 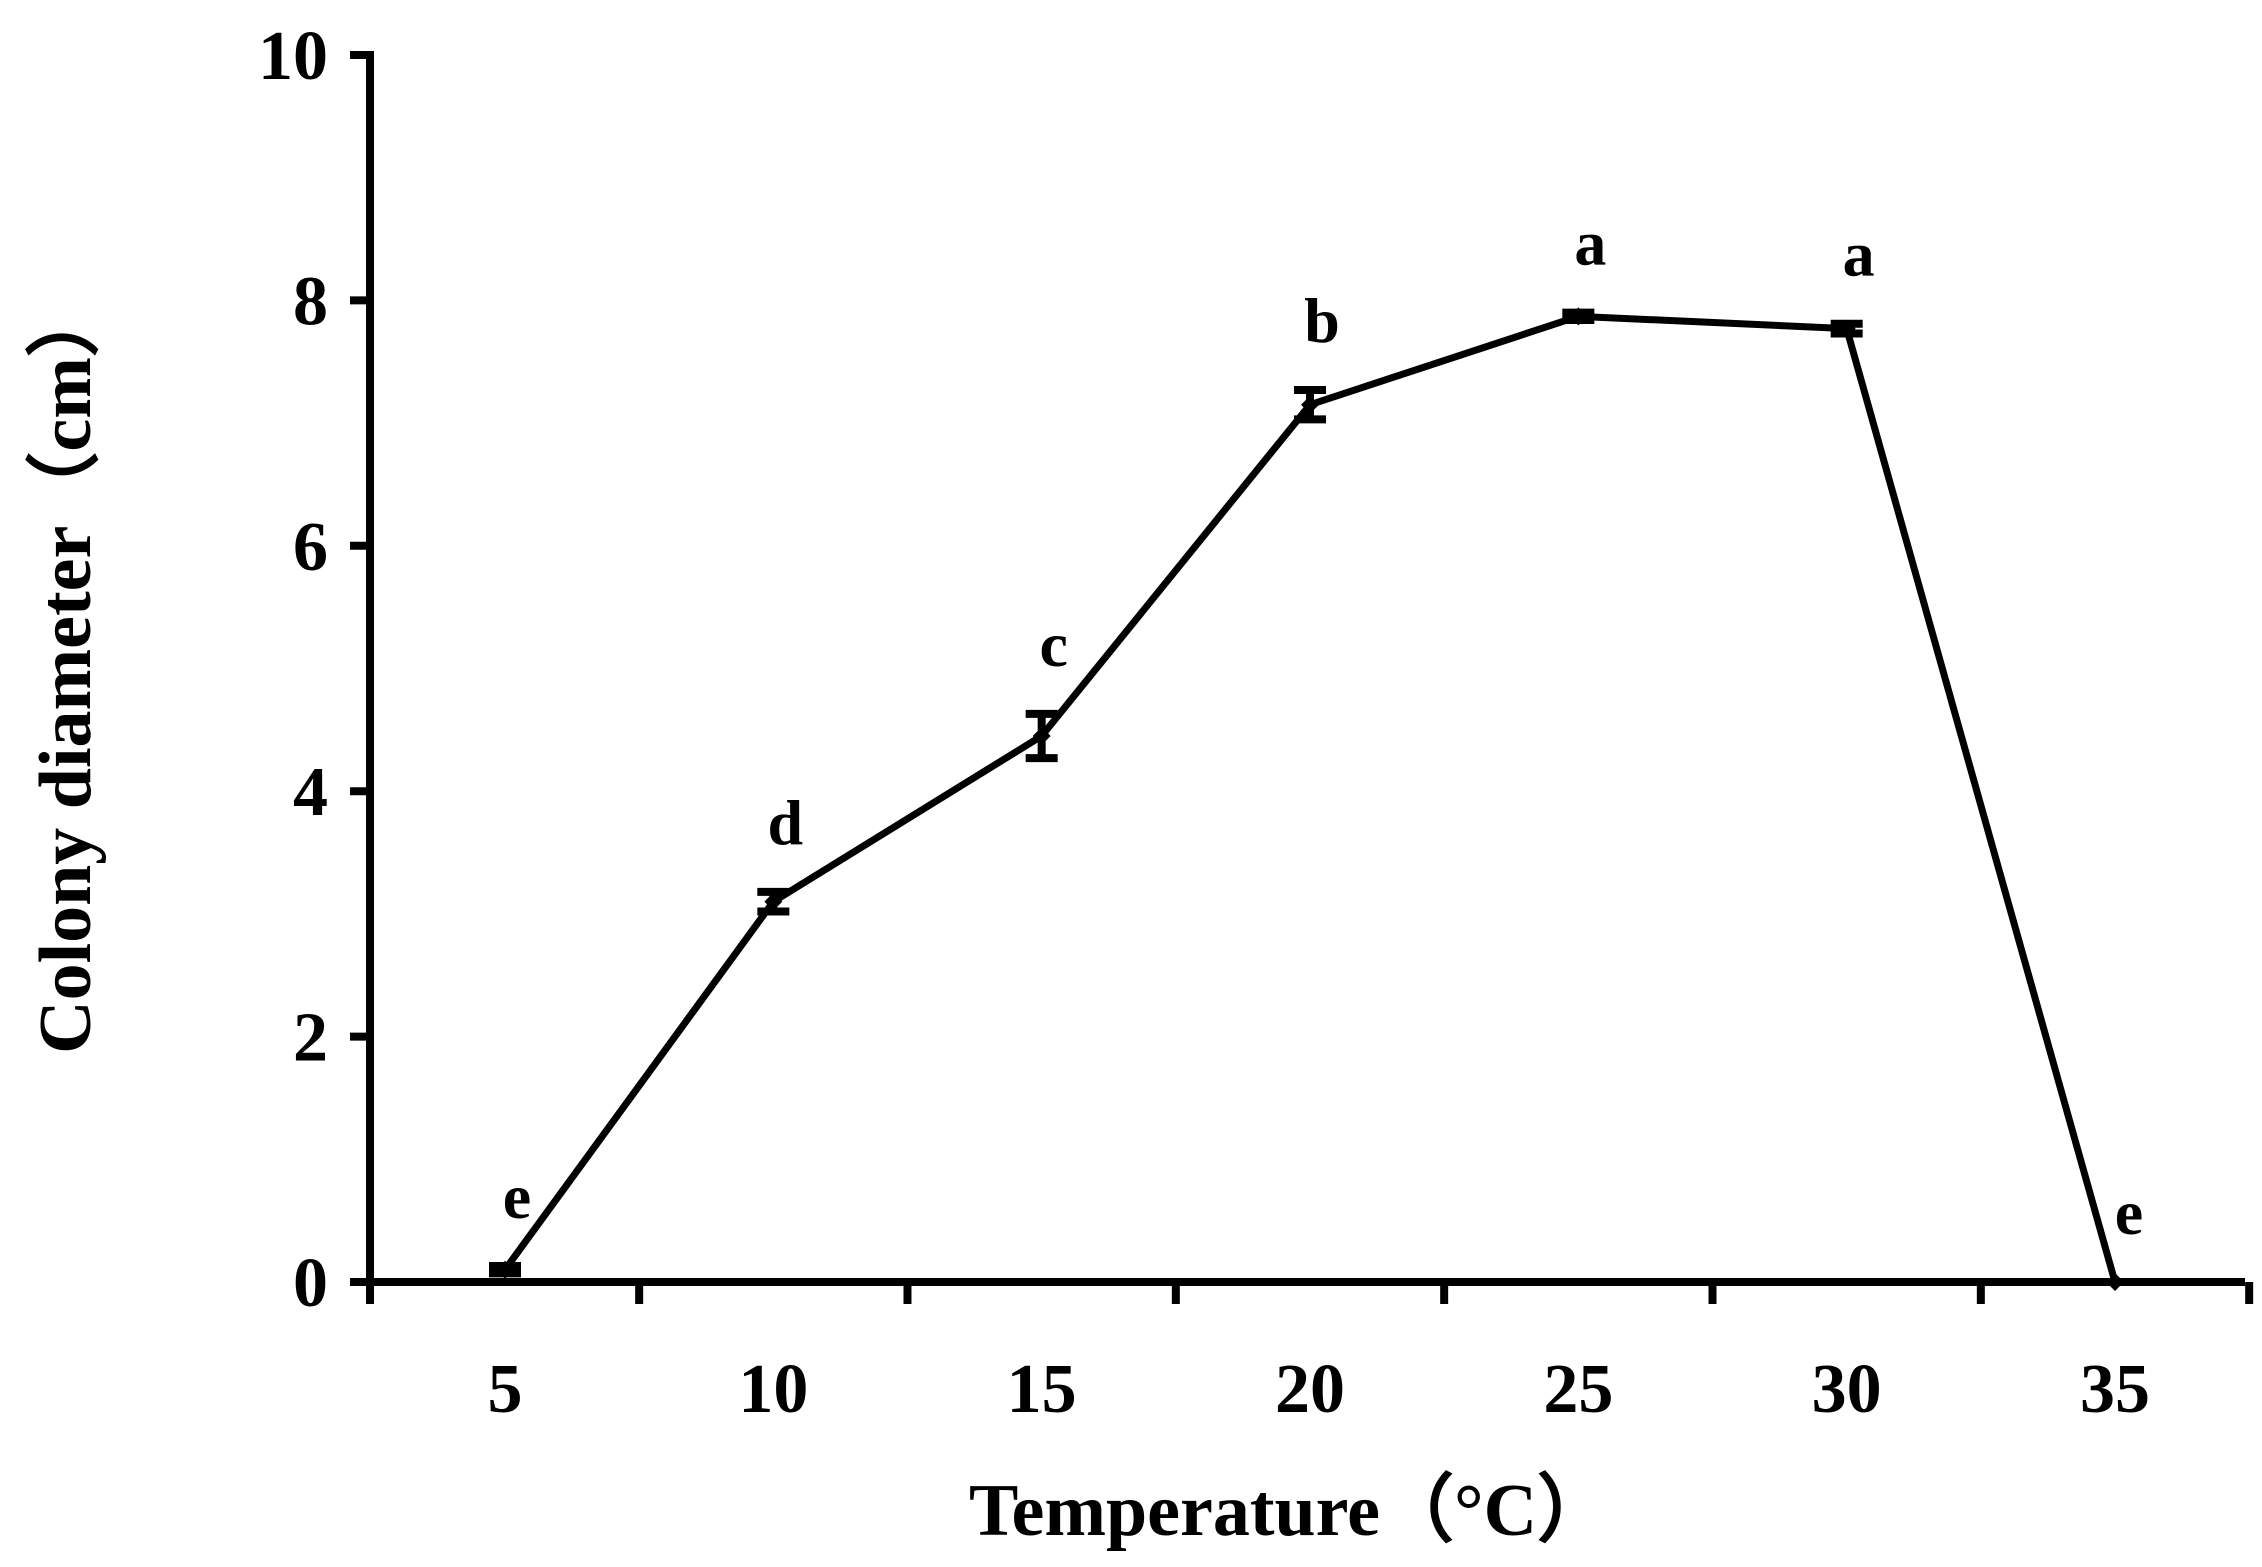 I want to click on y-tick-label: 0, so click(x=310, y=1283).